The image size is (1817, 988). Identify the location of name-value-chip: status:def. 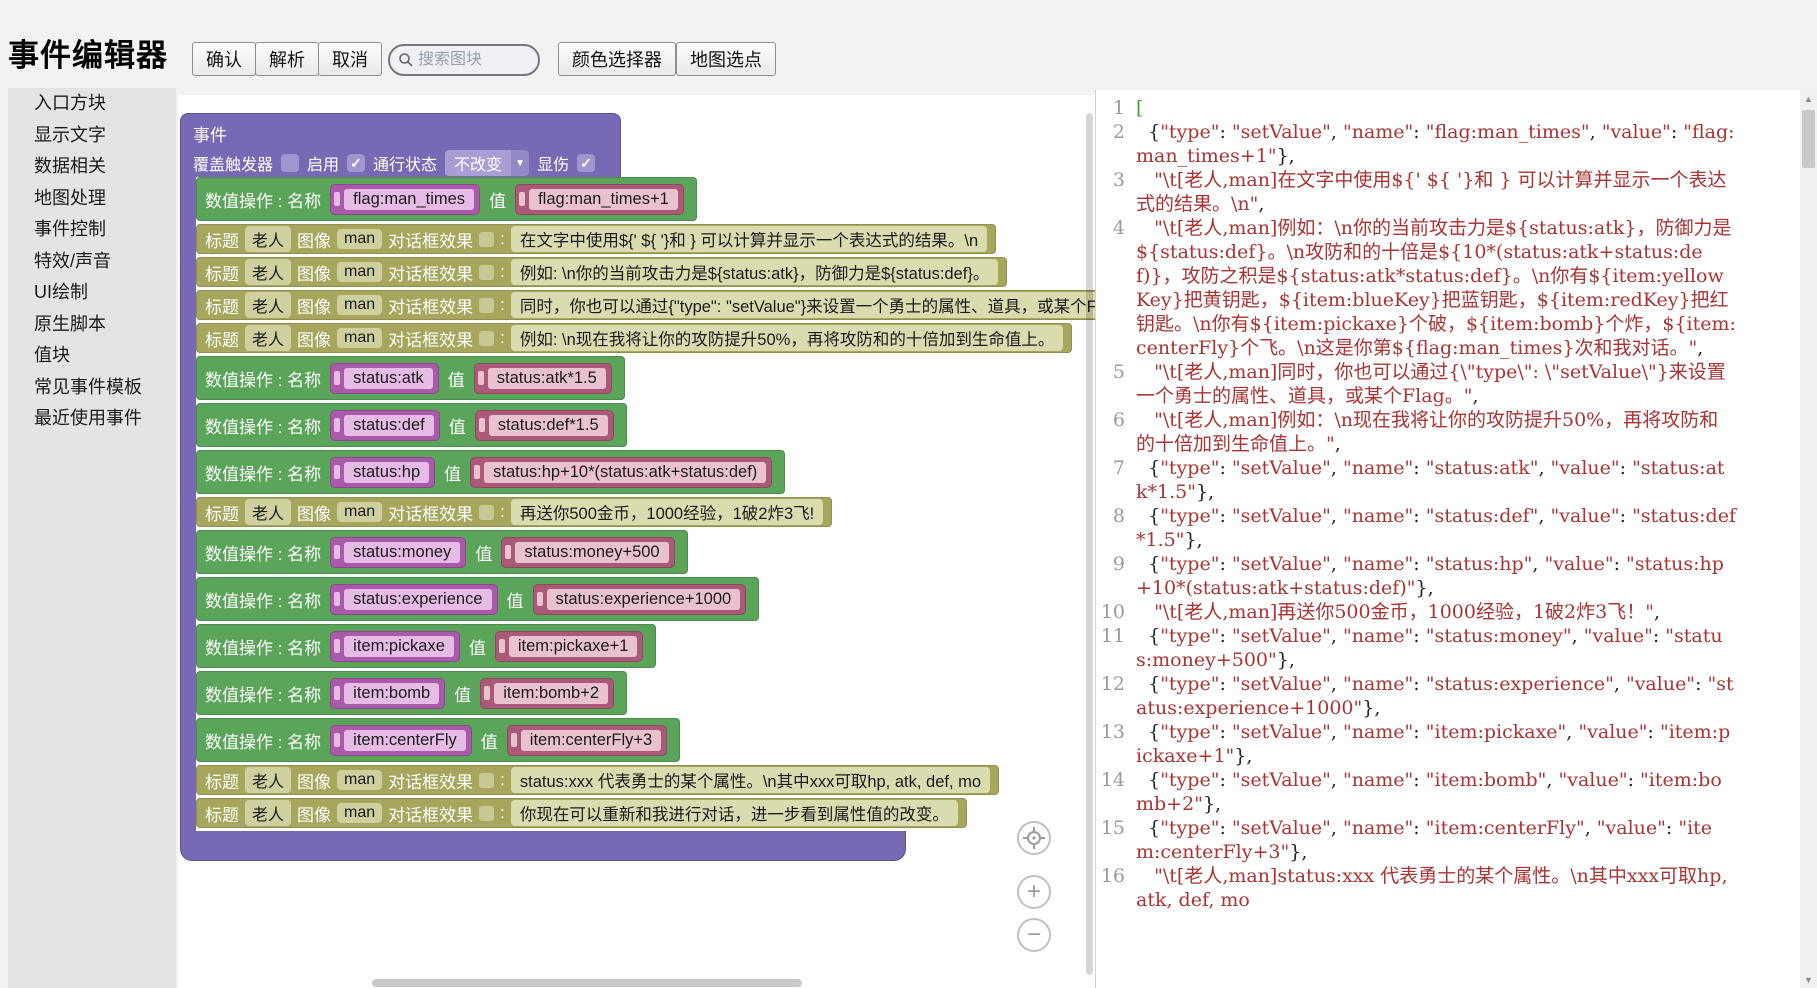
(385, 425).